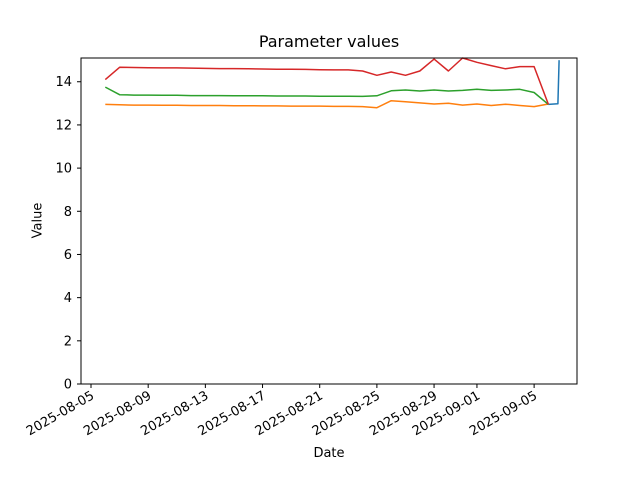 The width and height of the screenshot is (640, 480). What do you see at coordinates (68, 341) in the screenshot?
I see `y-tick-label: 2` at bounding box center [68, 341].